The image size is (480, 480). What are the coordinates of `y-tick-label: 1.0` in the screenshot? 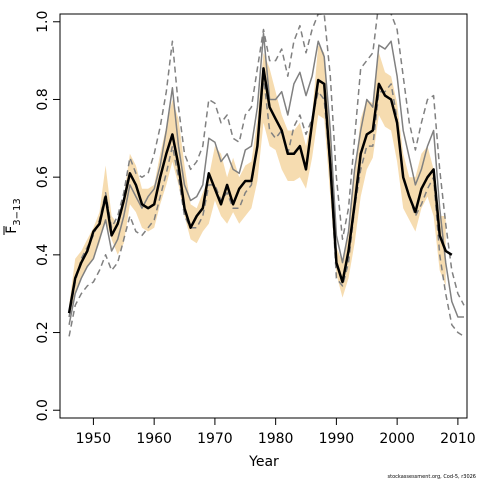 It's located at (43, 22).